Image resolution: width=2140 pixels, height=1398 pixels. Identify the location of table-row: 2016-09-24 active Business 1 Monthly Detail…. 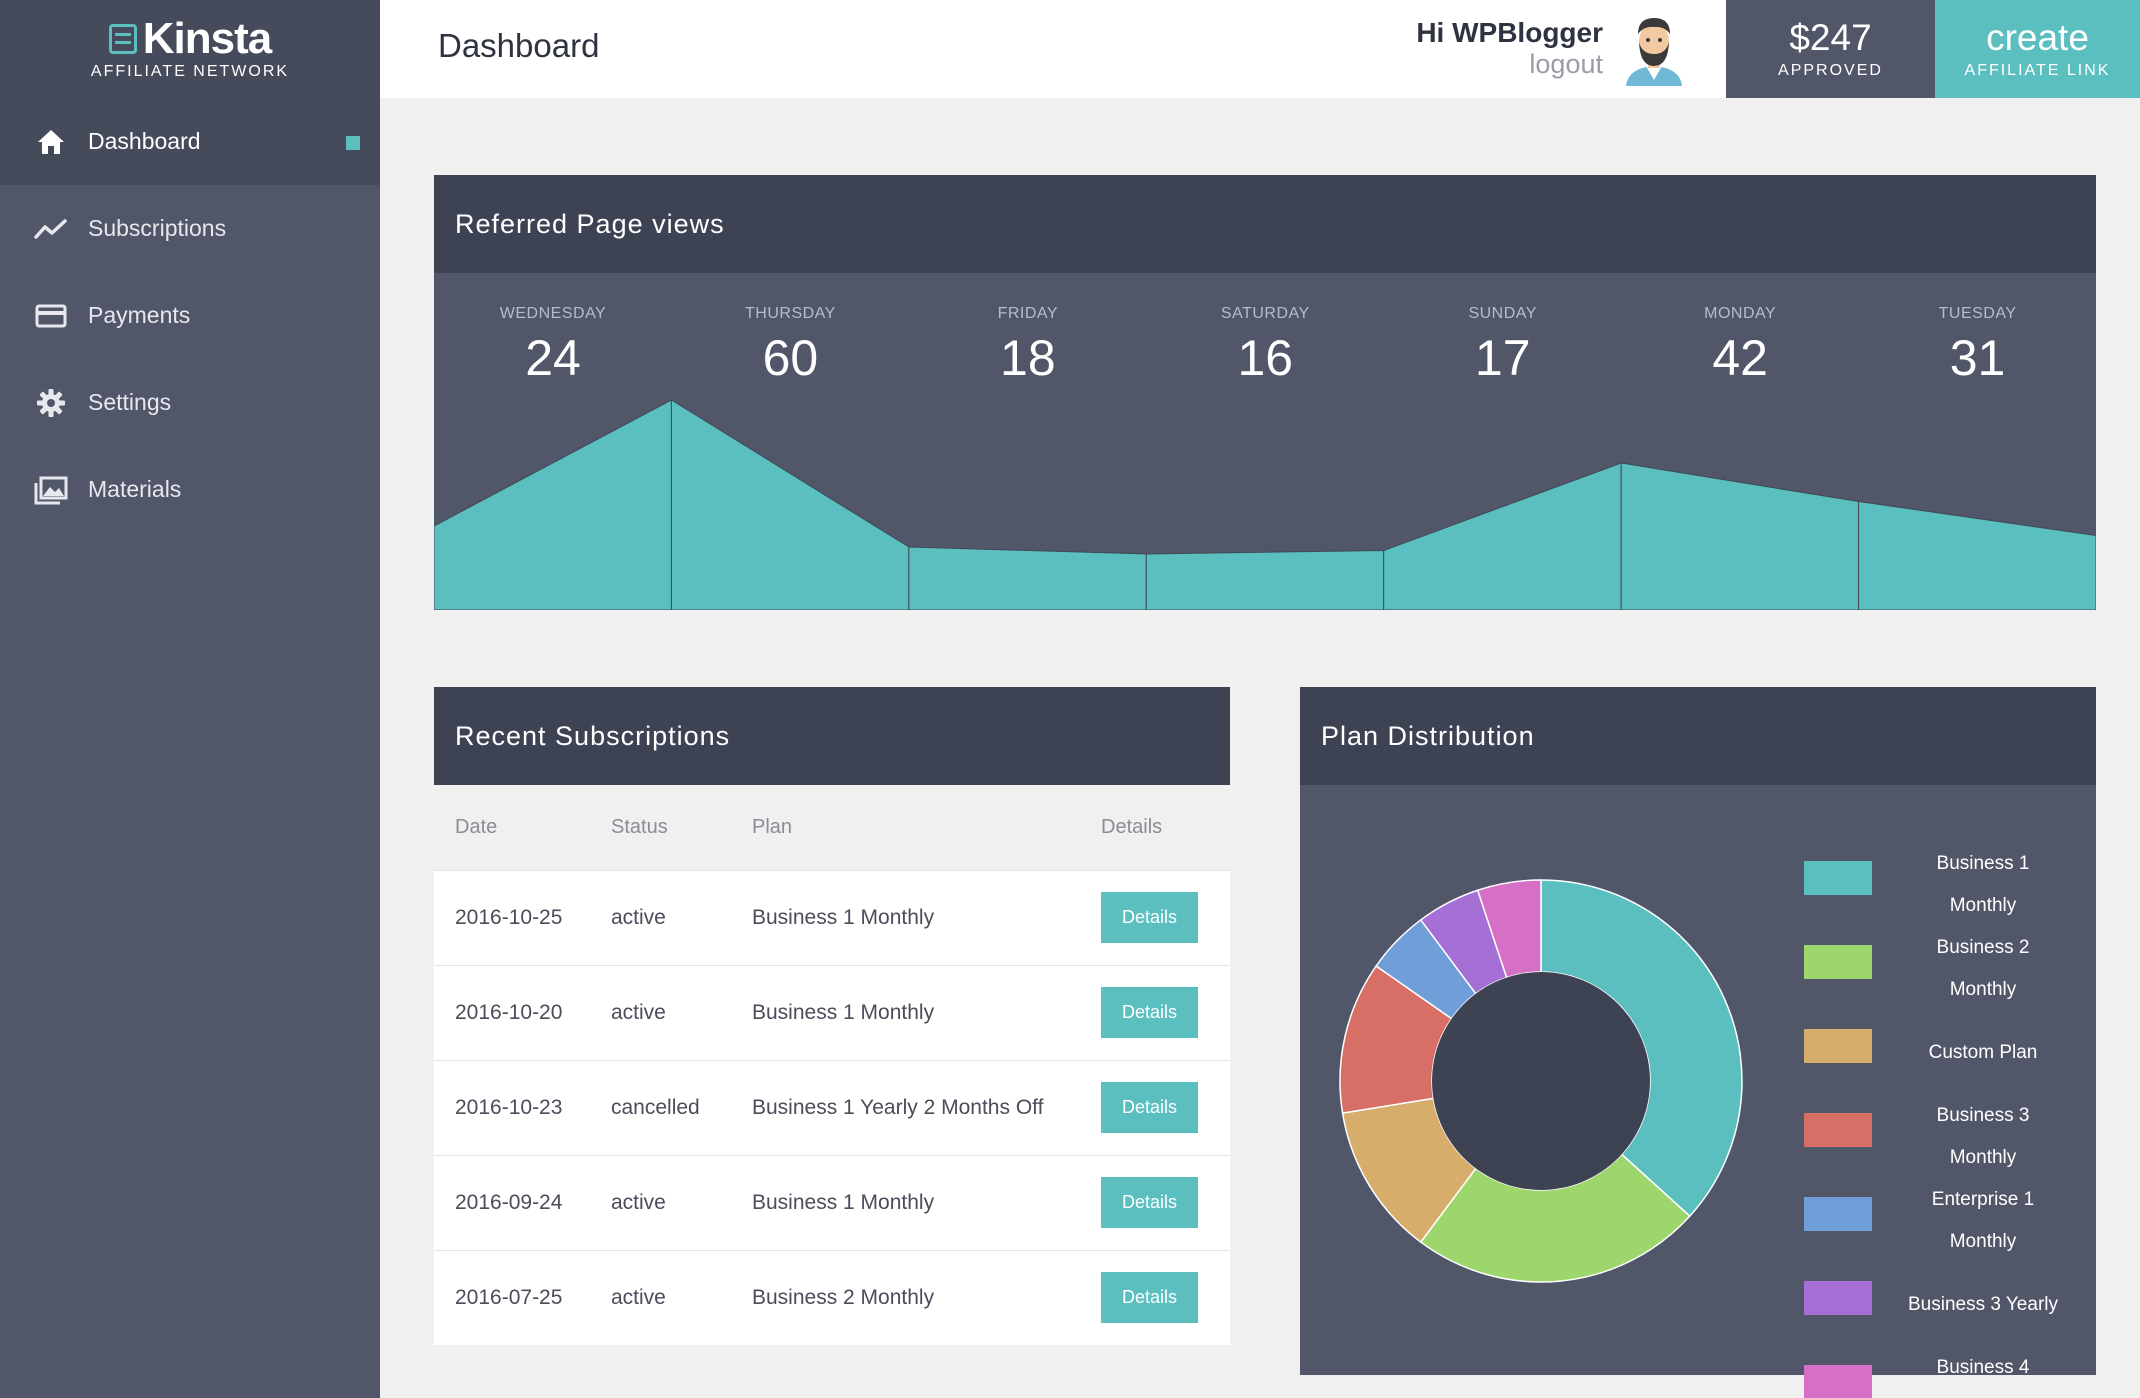
(832, 1202).